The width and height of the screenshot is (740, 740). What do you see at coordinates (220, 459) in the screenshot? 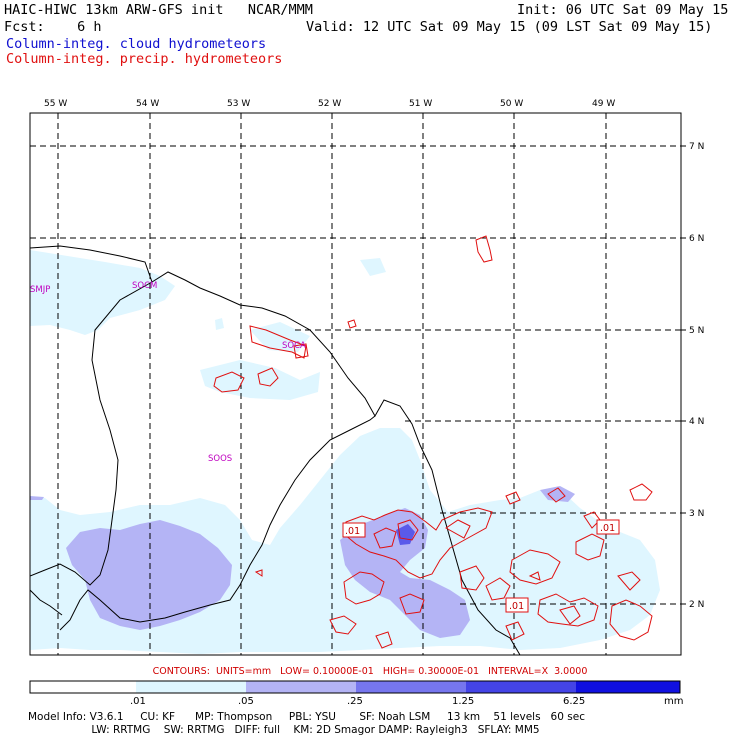
I see `station-soos: SOOS` at bounding box center [220, 459].